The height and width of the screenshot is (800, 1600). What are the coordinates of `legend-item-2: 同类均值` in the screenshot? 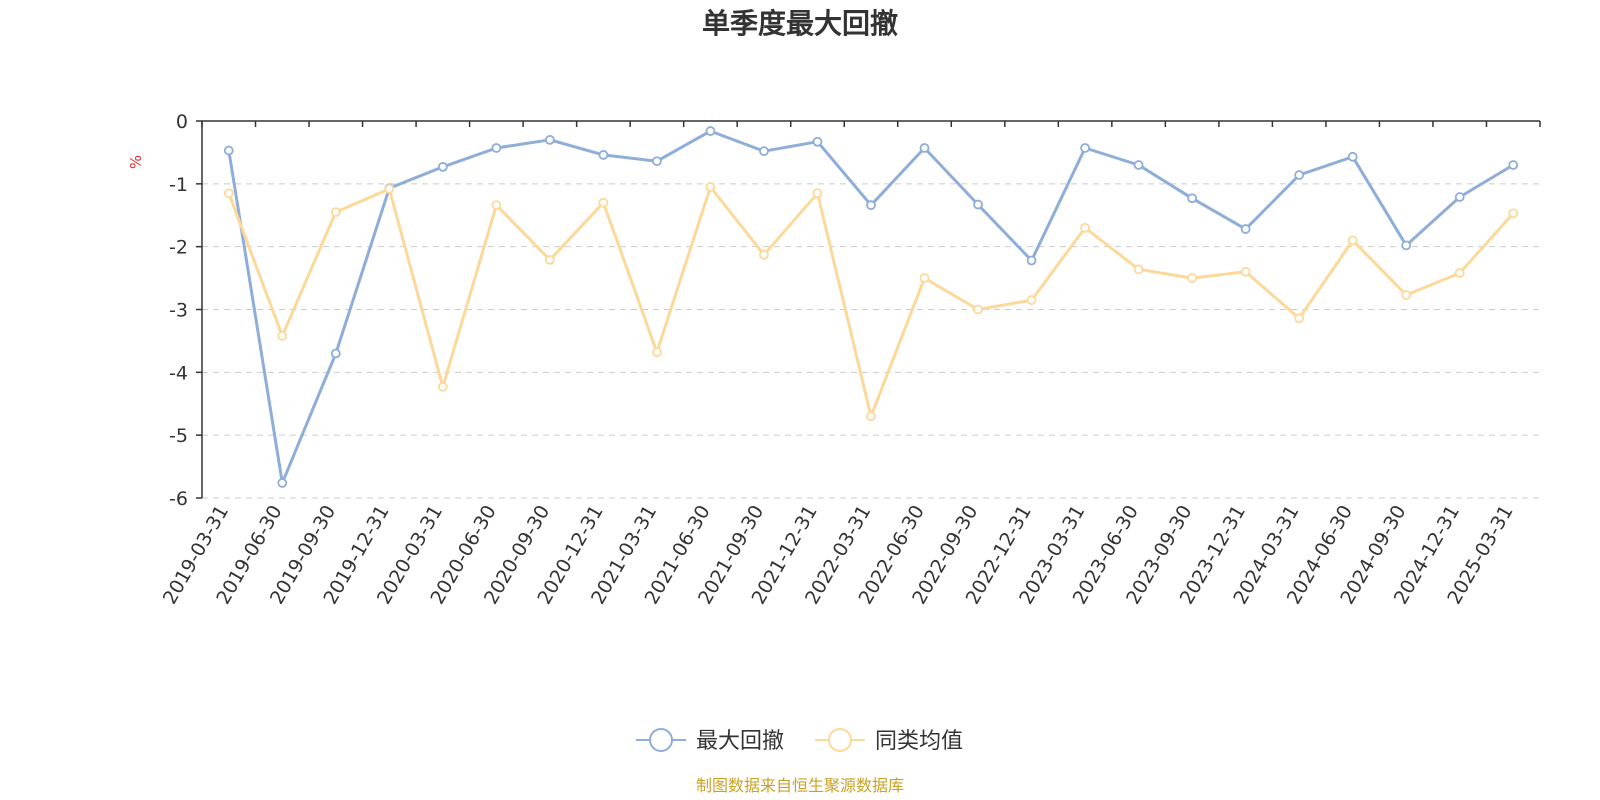 It's located at (889, 741).